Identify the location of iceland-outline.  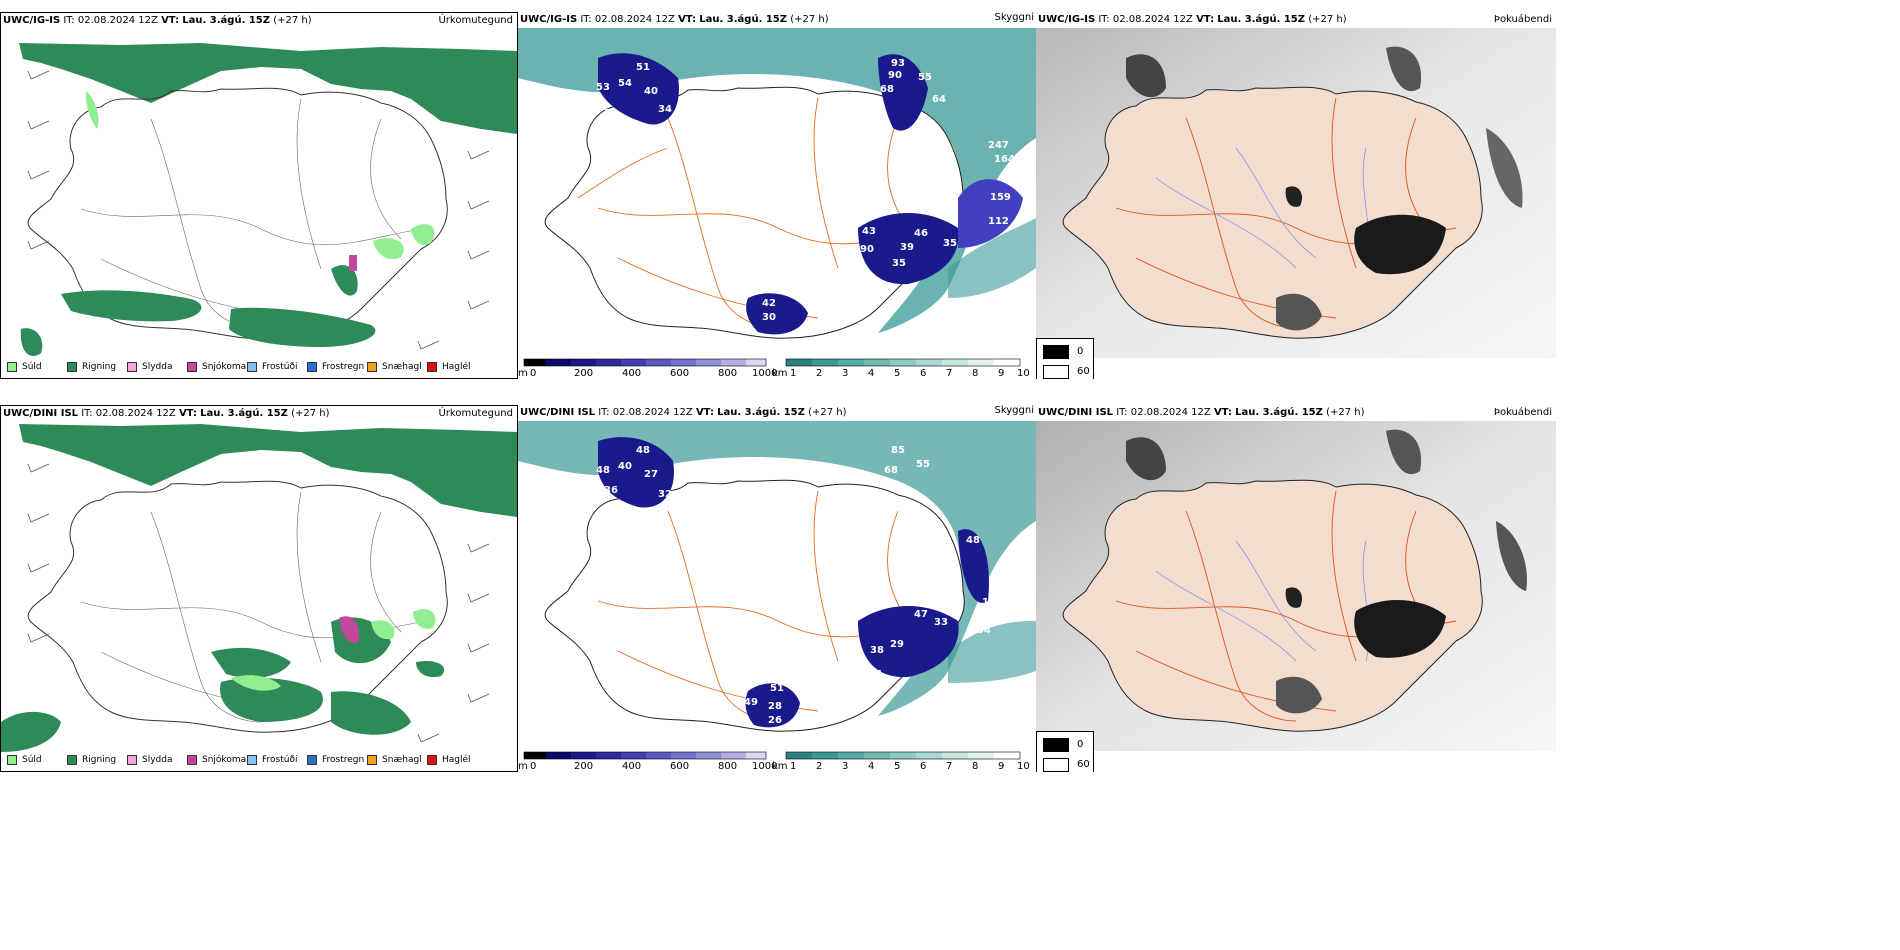
(1272, 605).